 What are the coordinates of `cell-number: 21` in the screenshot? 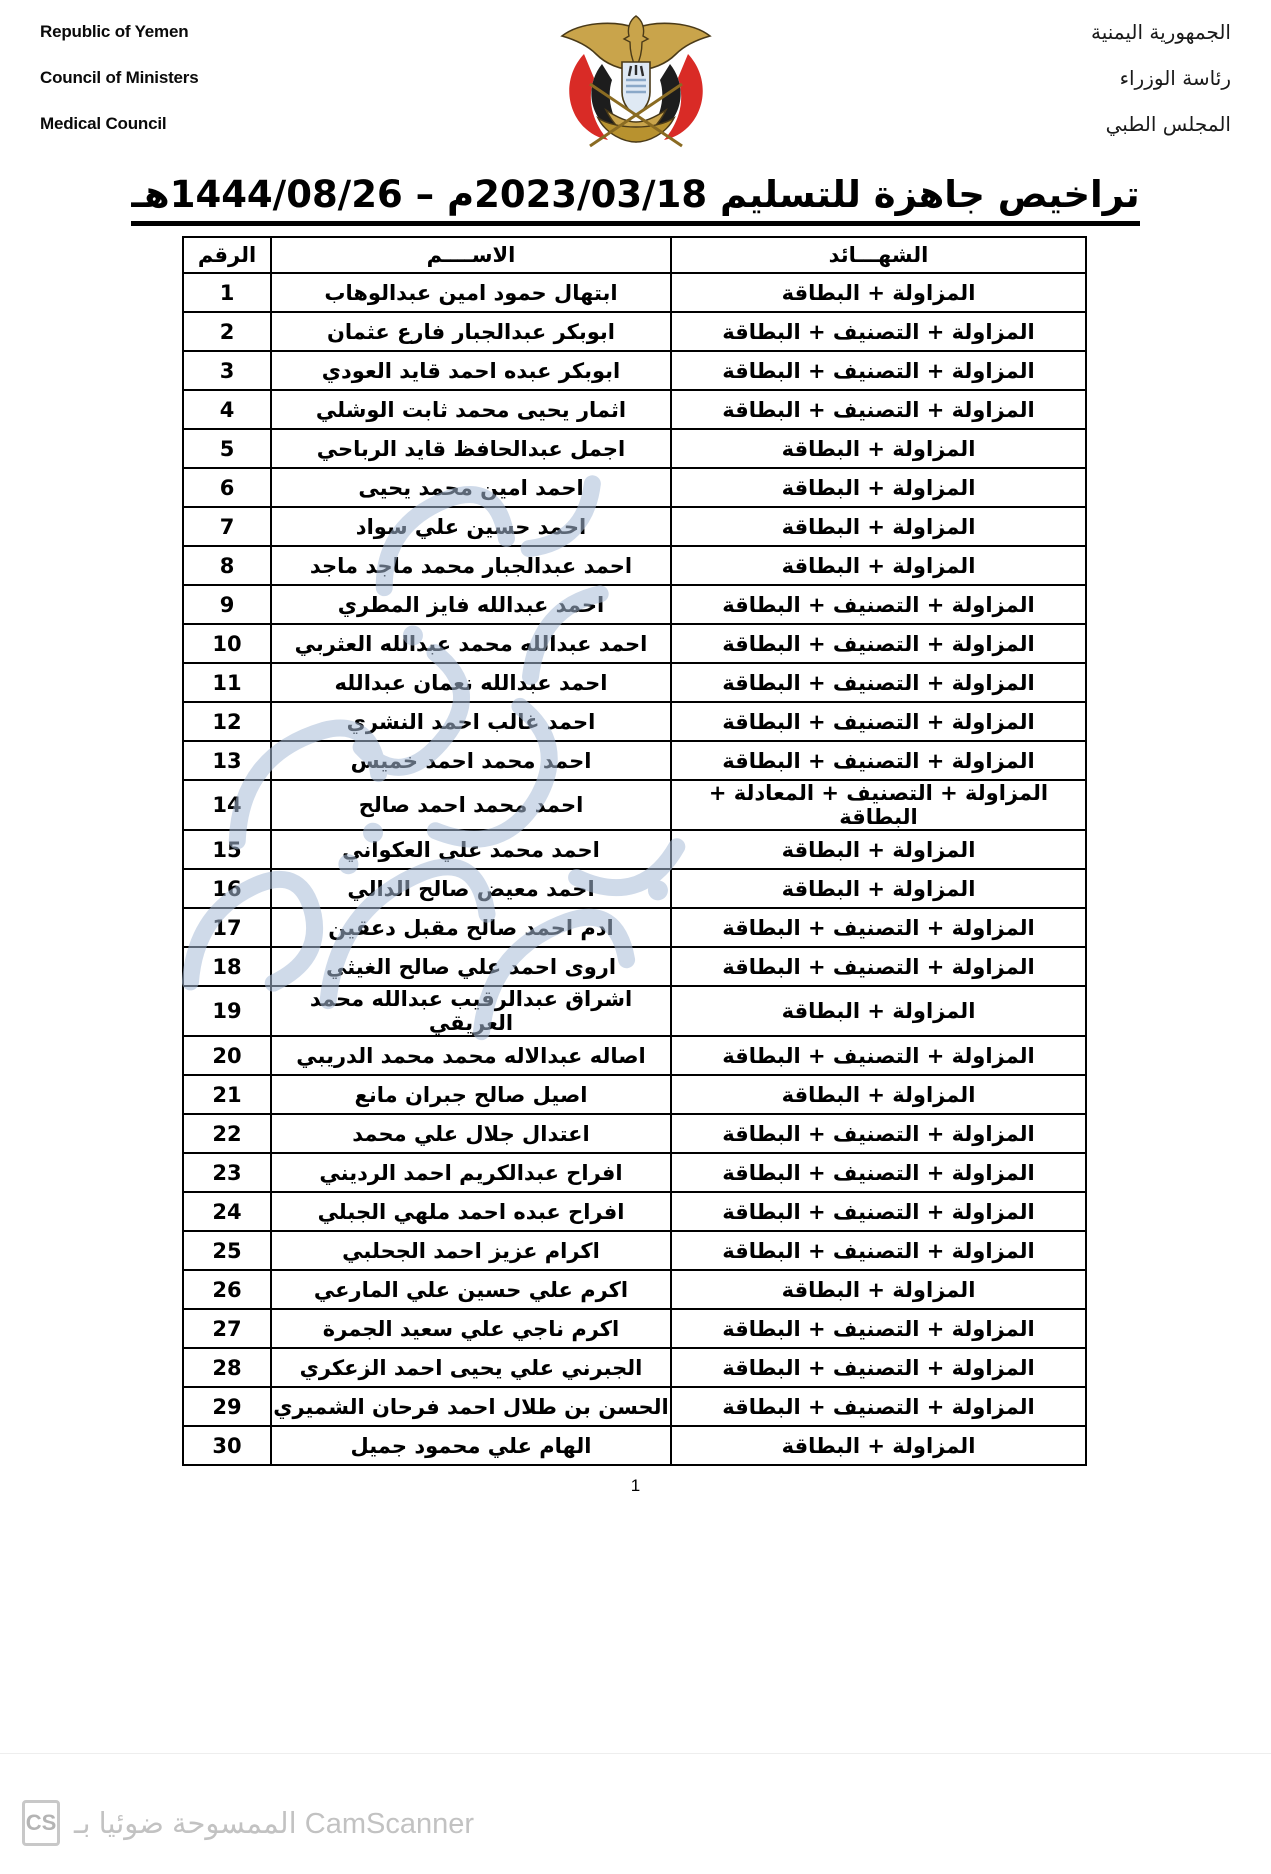 It's located at (227, 1095).